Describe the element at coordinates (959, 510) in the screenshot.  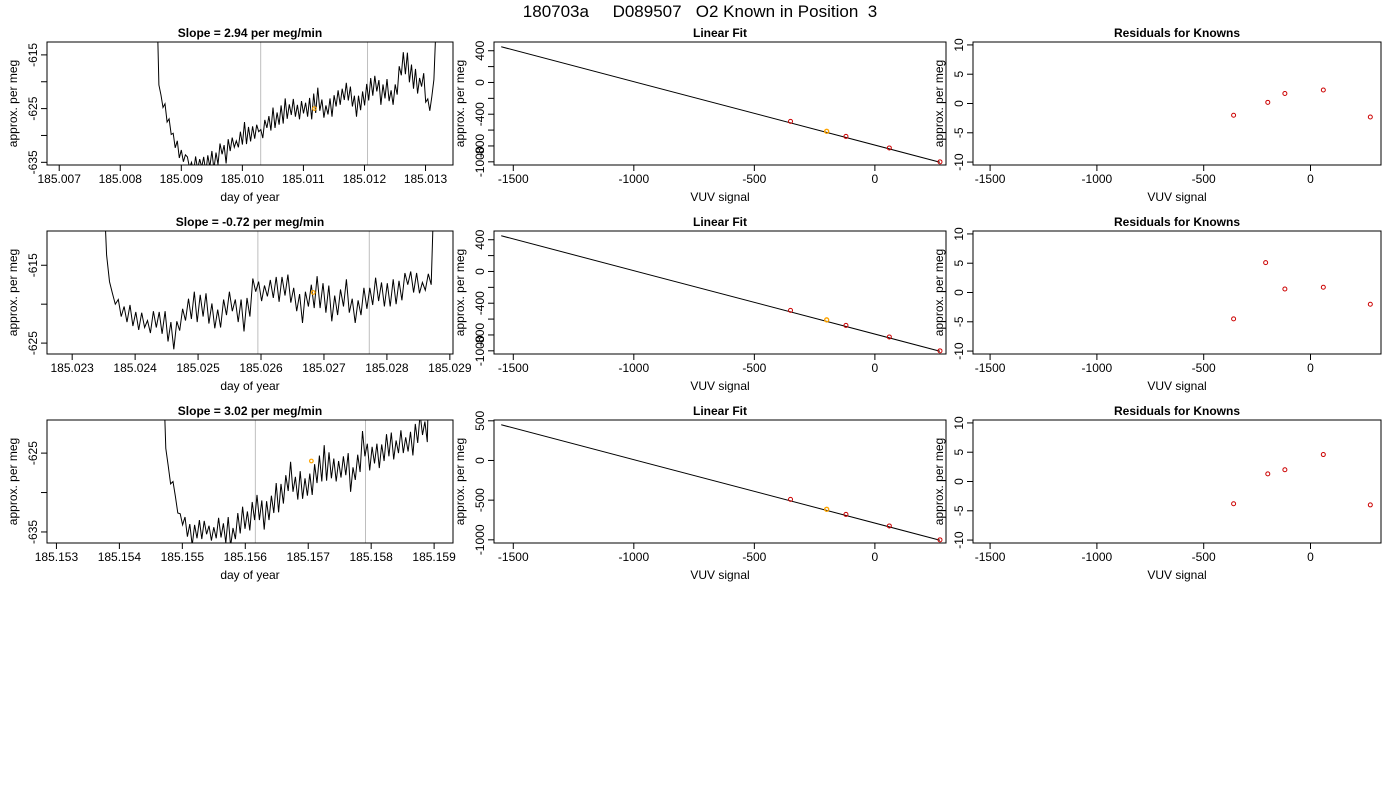
I see `res3-ytick-label-3: -5` at that location.